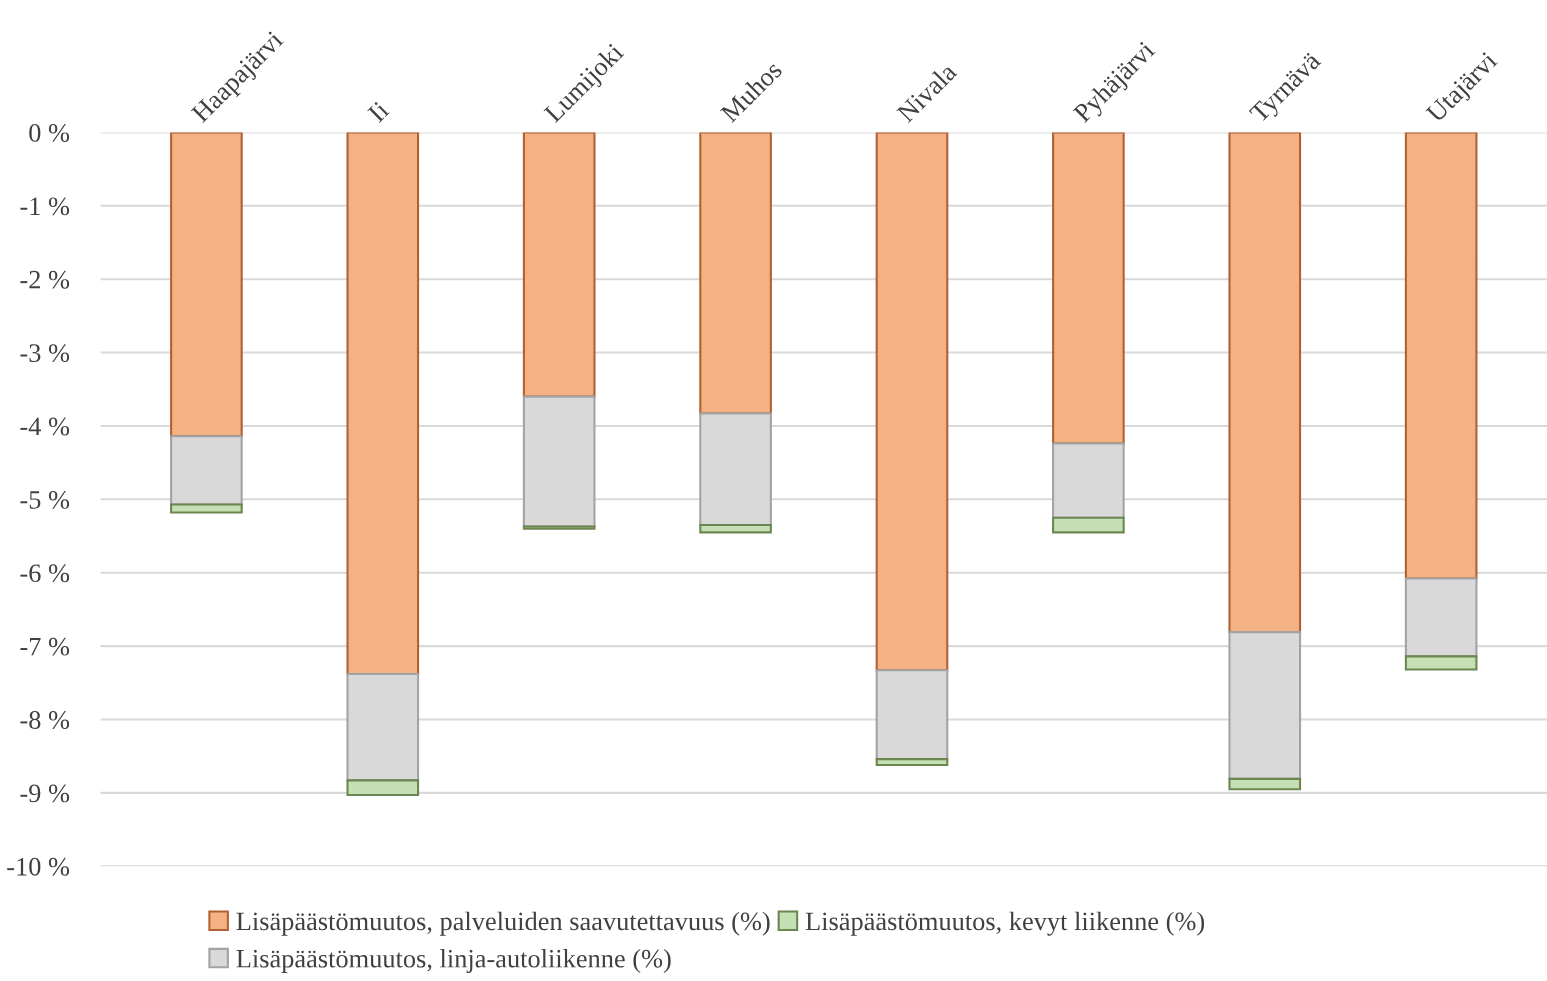 This screenshot has height=981, width=1547. Describe the element at coordinates (1005, 923) in the screenshot. I see `legend-label: Lisäpäästömuutos, kevyt liikenne (%)` at that location.